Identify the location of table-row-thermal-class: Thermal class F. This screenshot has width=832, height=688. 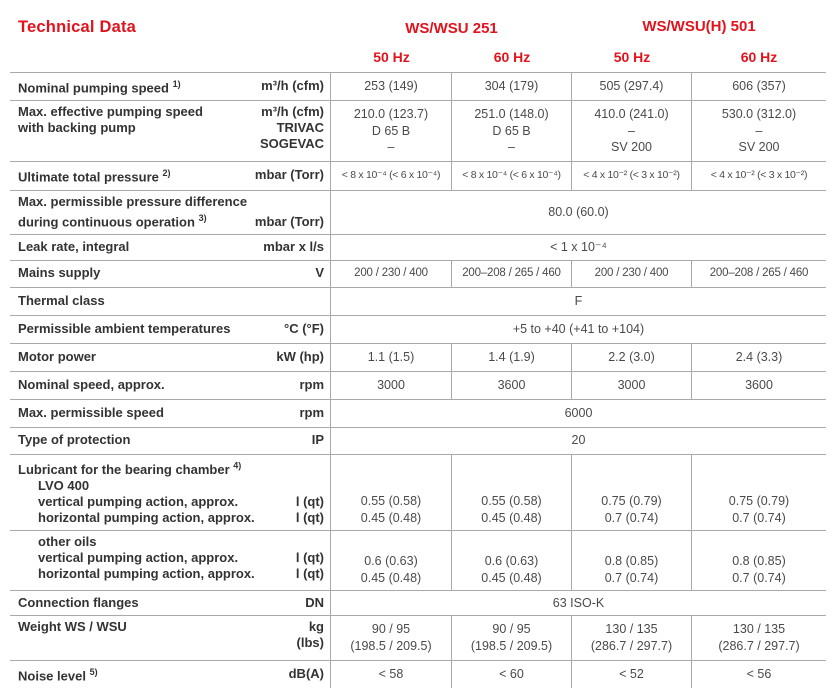
(418, 300).